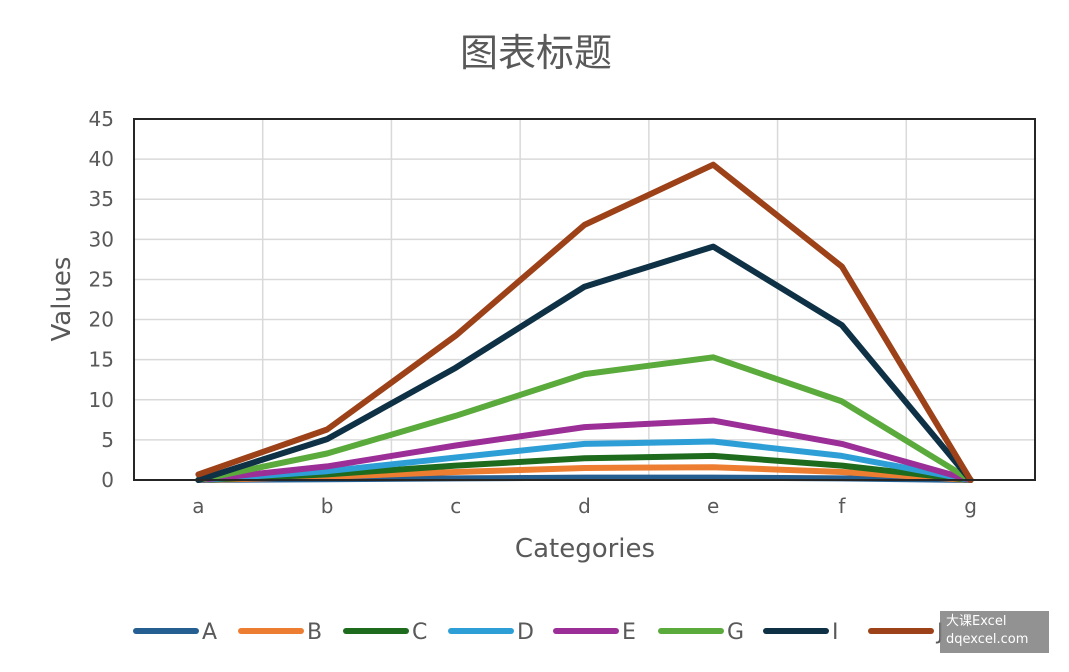 This screenshot has height=672, width=1069. I want to click on legend-item-C: C, so click(385, 632).